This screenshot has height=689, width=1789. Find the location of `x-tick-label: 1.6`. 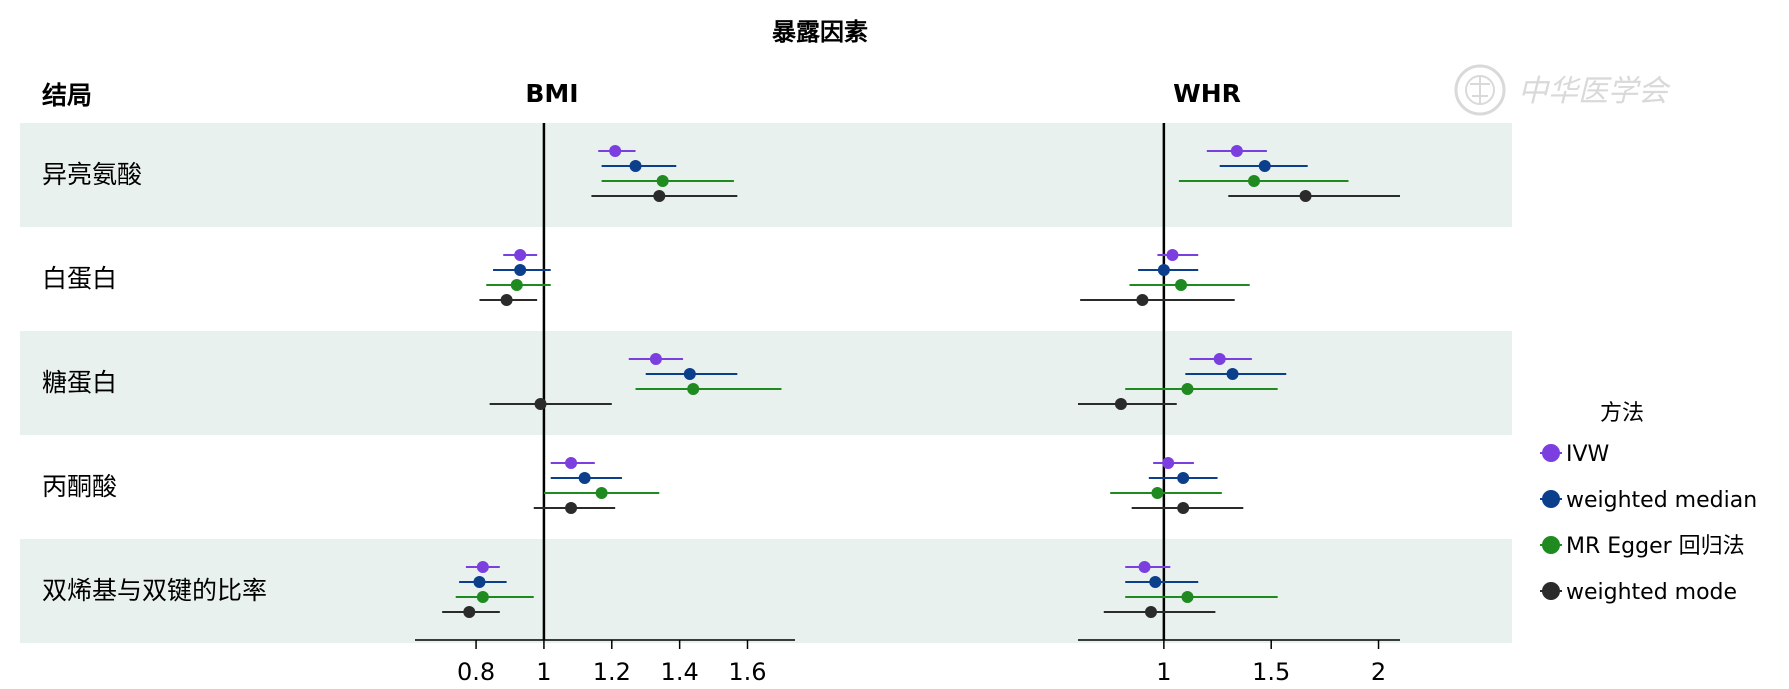

x-tick-label: 1.6 is located at coordinates (747, 672).